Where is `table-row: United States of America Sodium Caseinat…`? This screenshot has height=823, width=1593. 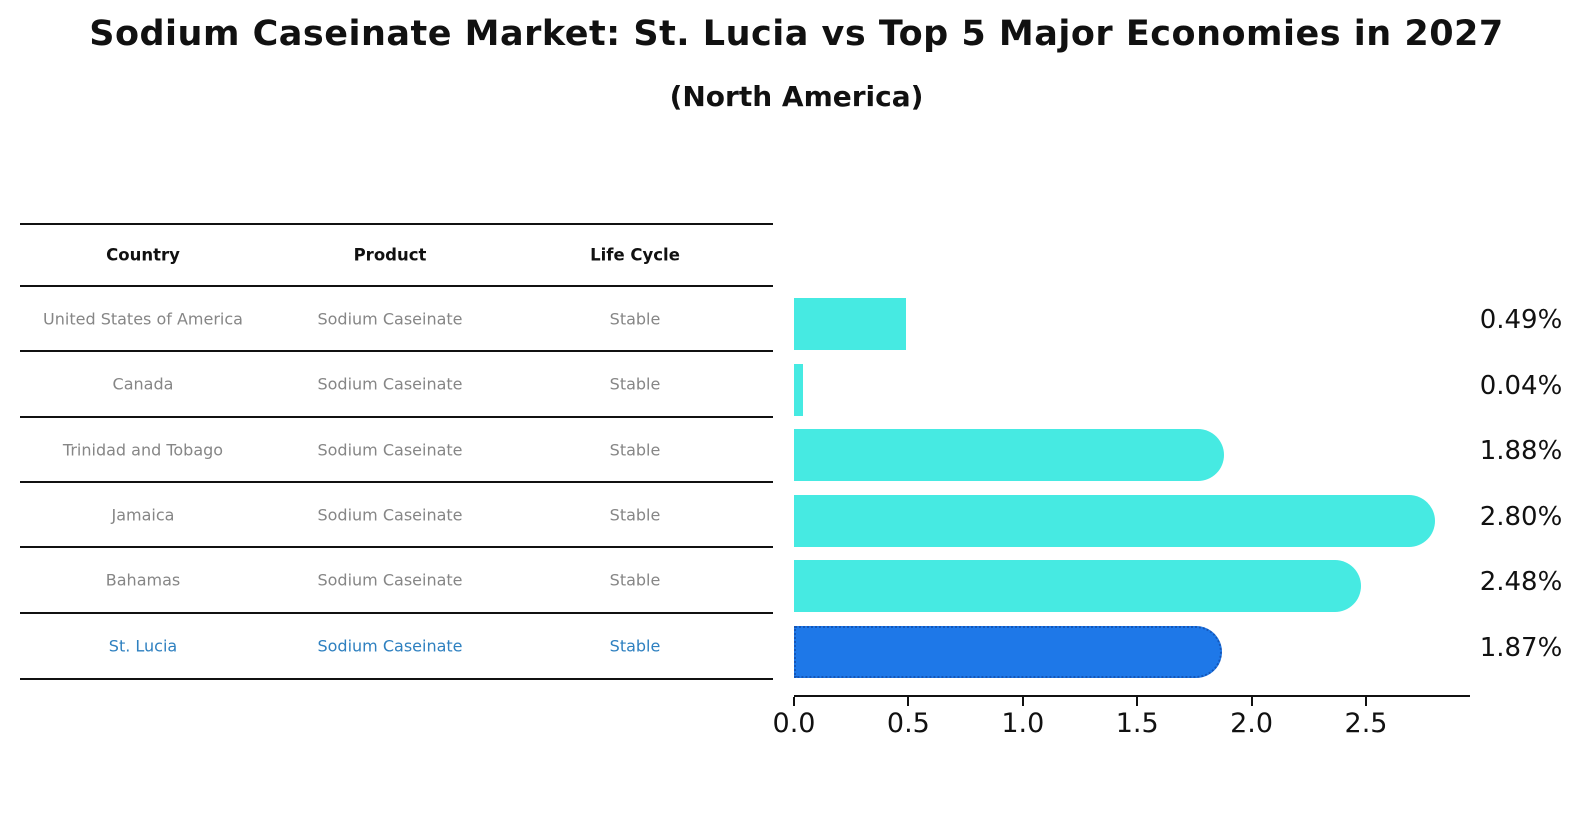 table-row: United States of America Sodium Caseinat… is located at coordinates (396, 318).